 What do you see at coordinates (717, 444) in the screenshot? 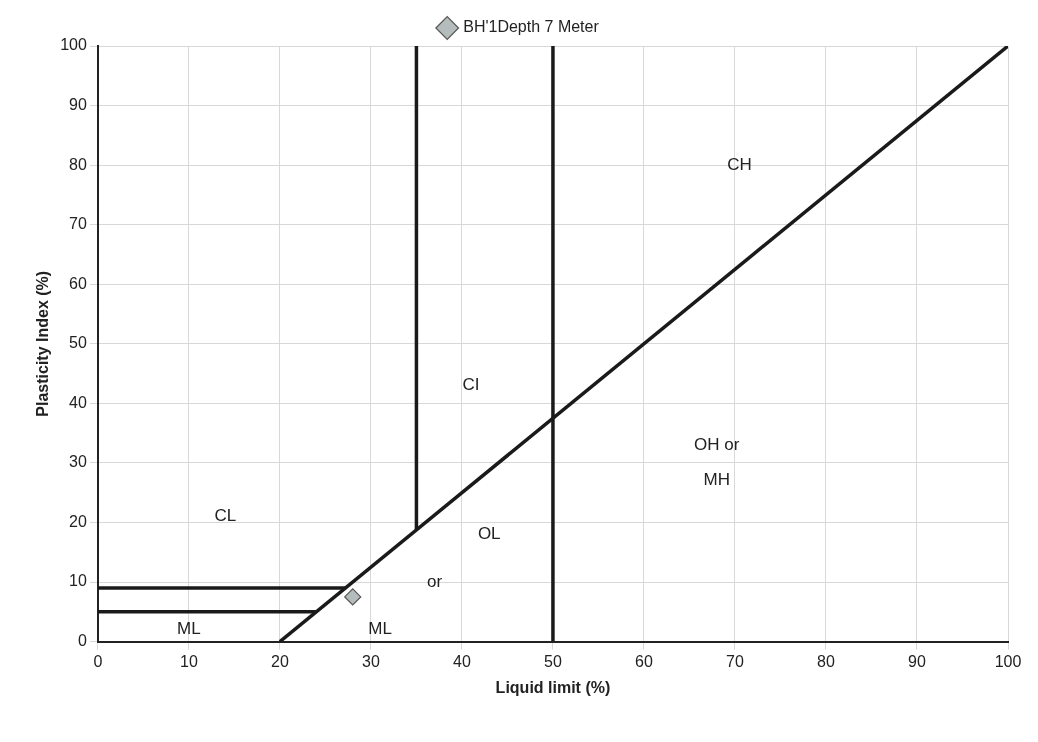
I see `annotation: OH or` at bounding box center [717, 444].